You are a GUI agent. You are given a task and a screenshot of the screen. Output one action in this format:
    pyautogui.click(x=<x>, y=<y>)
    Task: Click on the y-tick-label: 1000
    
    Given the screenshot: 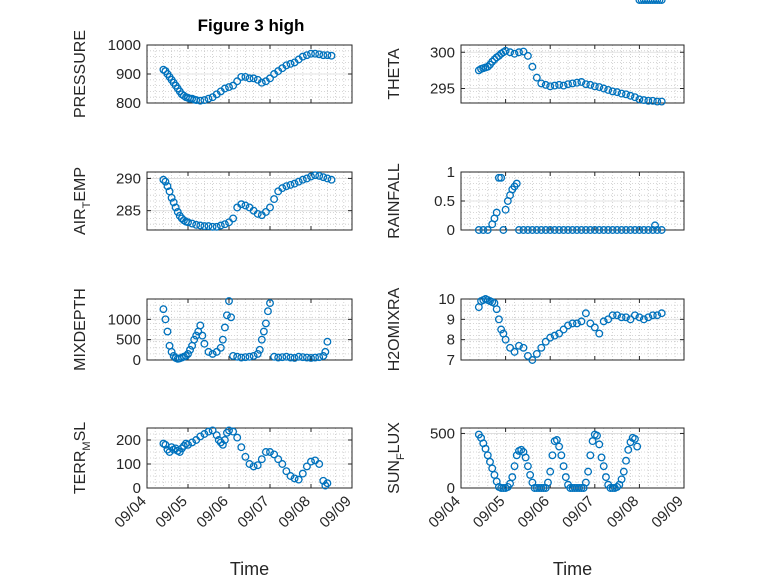 What is the action you would take?
    pyautogui.click(x=124, y=319)
    